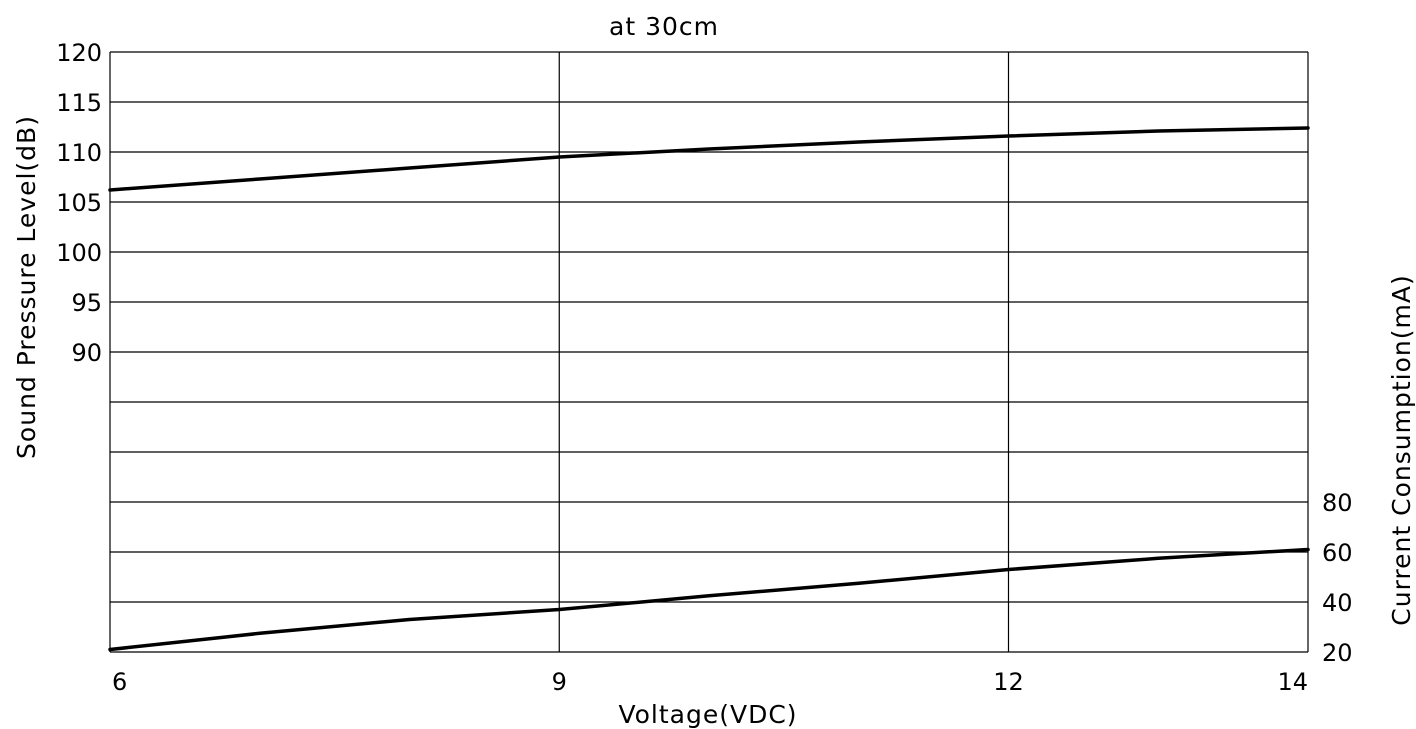 The width and height of the screenshot is (1416, 729). I want to click on x-tick-label: 12, so click(1008, 682).